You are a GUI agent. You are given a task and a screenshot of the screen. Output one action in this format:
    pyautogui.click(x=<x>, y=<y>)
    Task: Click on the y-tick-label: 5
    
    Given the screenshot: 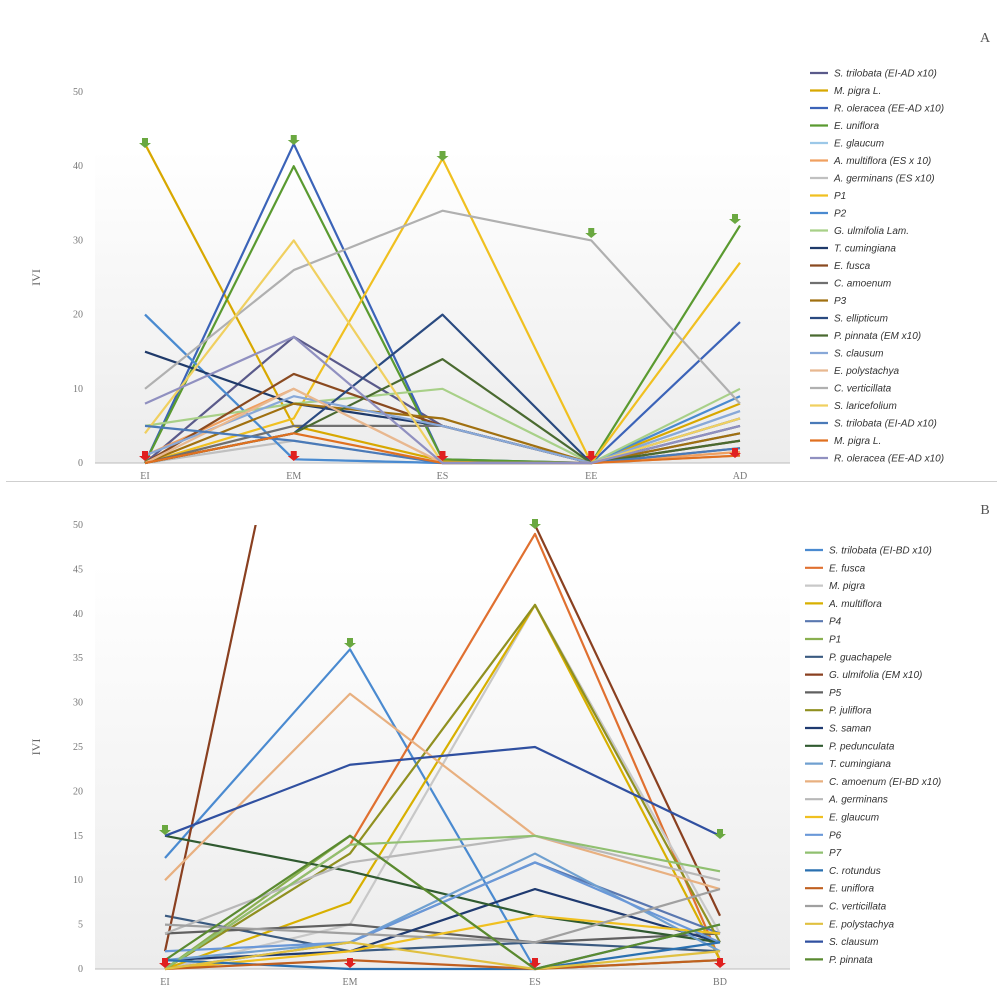 What is the action you would take?
    pyautogui.click(x=80, y=925)
    